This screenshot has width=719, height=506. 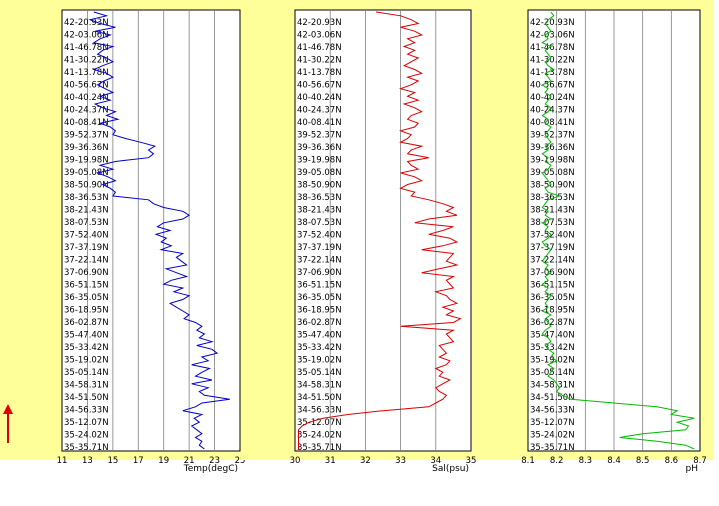 What do you see at coordinates (435, 461) in the screenshot?
I see `x-tick-label: 34` at bounding box center [435, 461].